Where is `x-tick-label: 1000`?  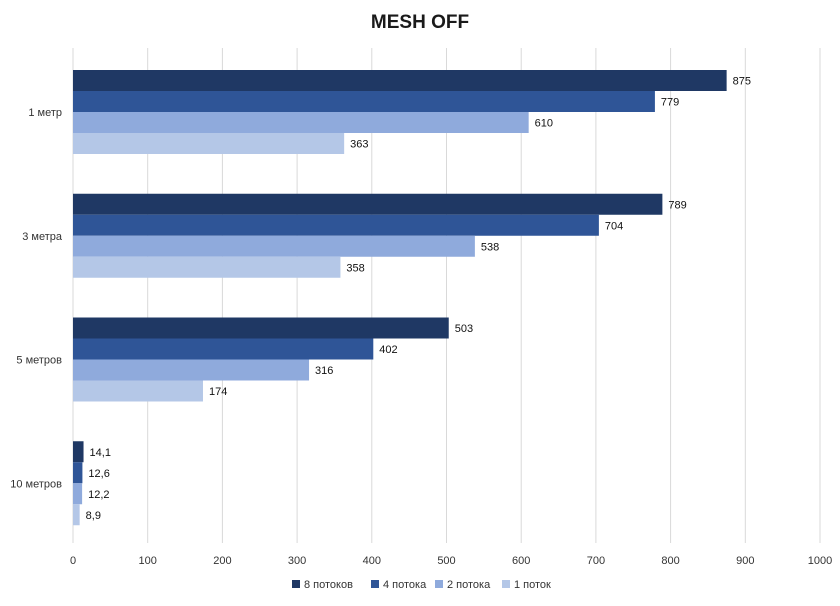 x-tick-label: 1000 is located at coordinates (820, 561).